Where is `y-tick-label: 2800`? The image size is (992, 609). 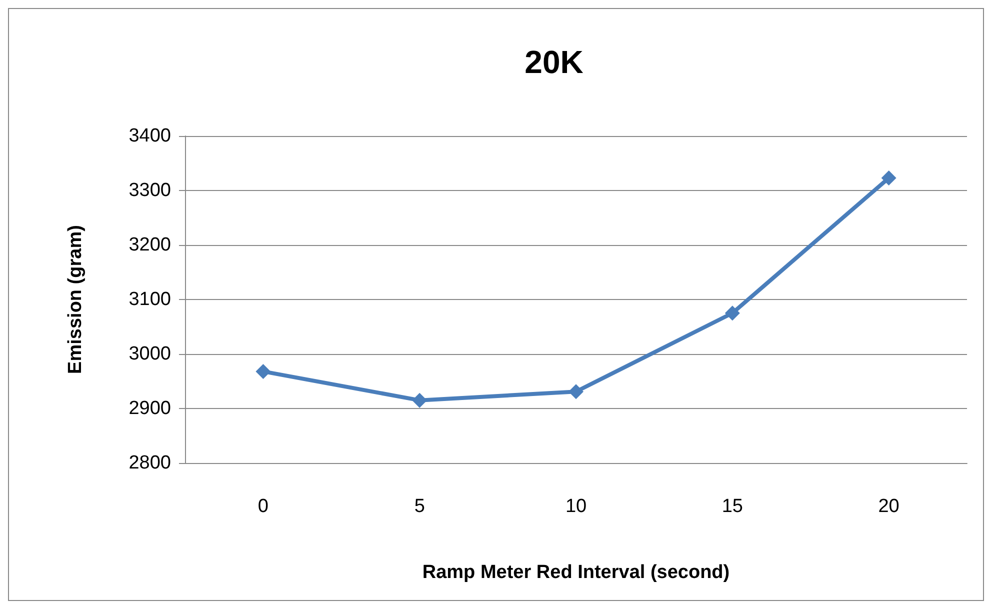 y-tick-label: 2800 is located at coordinates (149, 463).